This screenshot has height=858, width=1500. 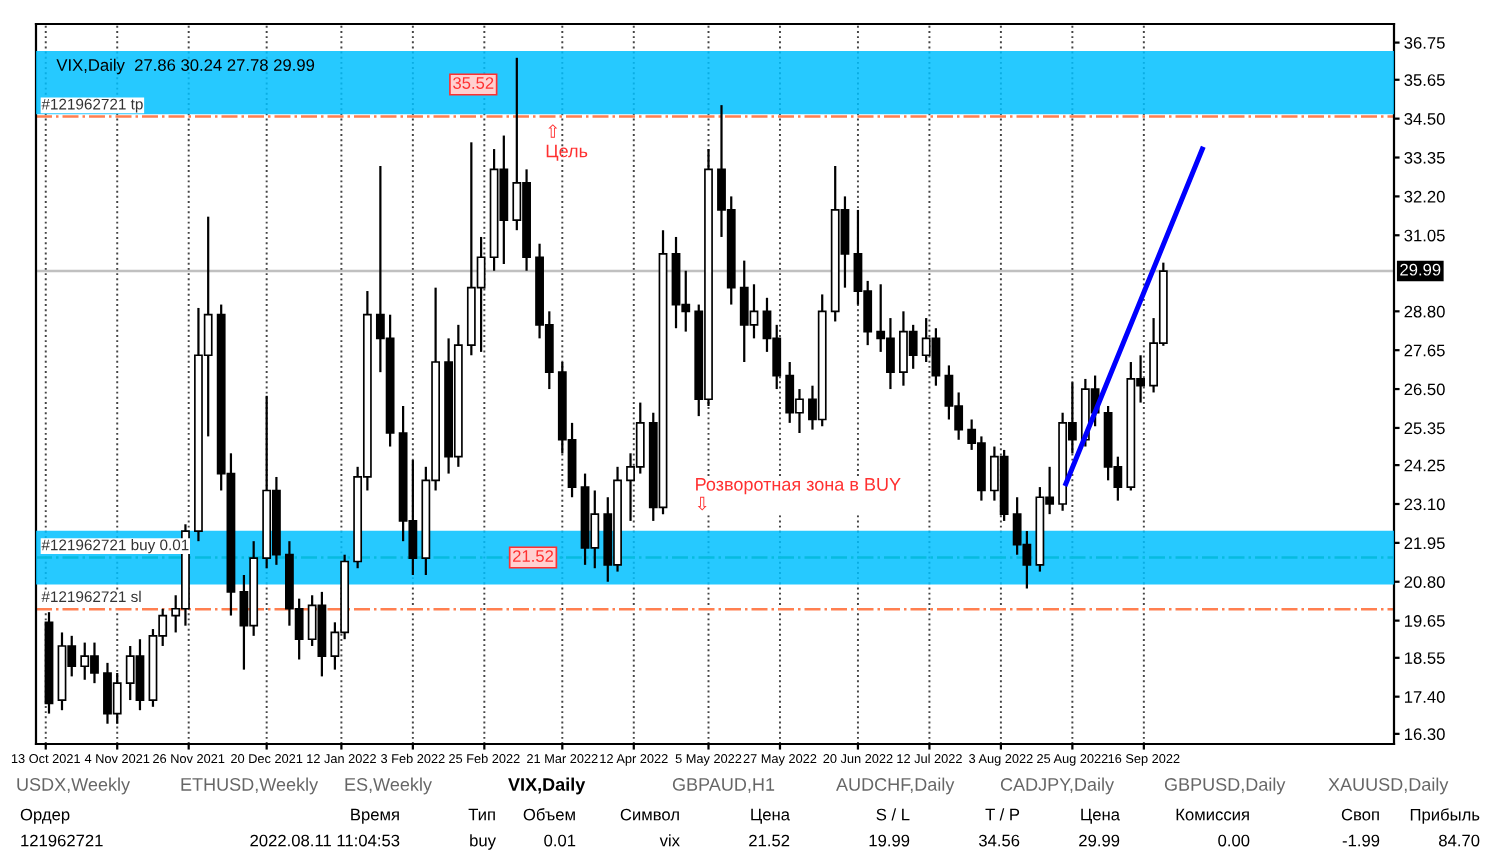 I want to click on y-tick-label: 35.65, so click(x=1424, y=80).